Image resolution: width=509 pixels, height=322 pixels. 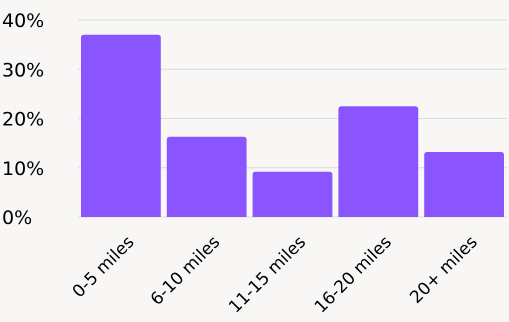 I want to click on y-axis: 0% 10% 20% 30% 40%, so click(x=23, y=119).